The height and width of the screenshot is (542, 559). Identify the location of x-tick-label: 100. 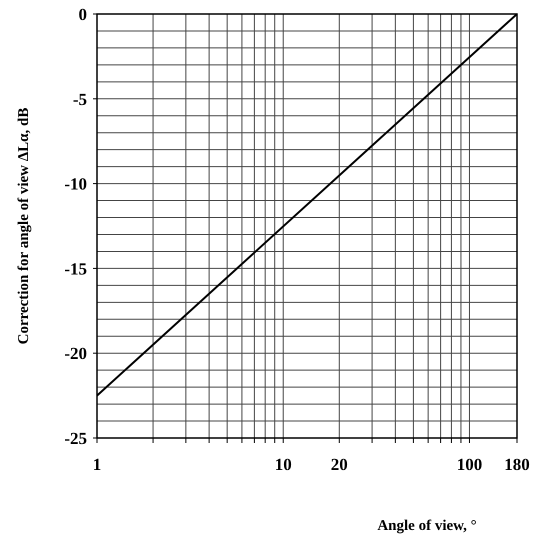
(469, 464).